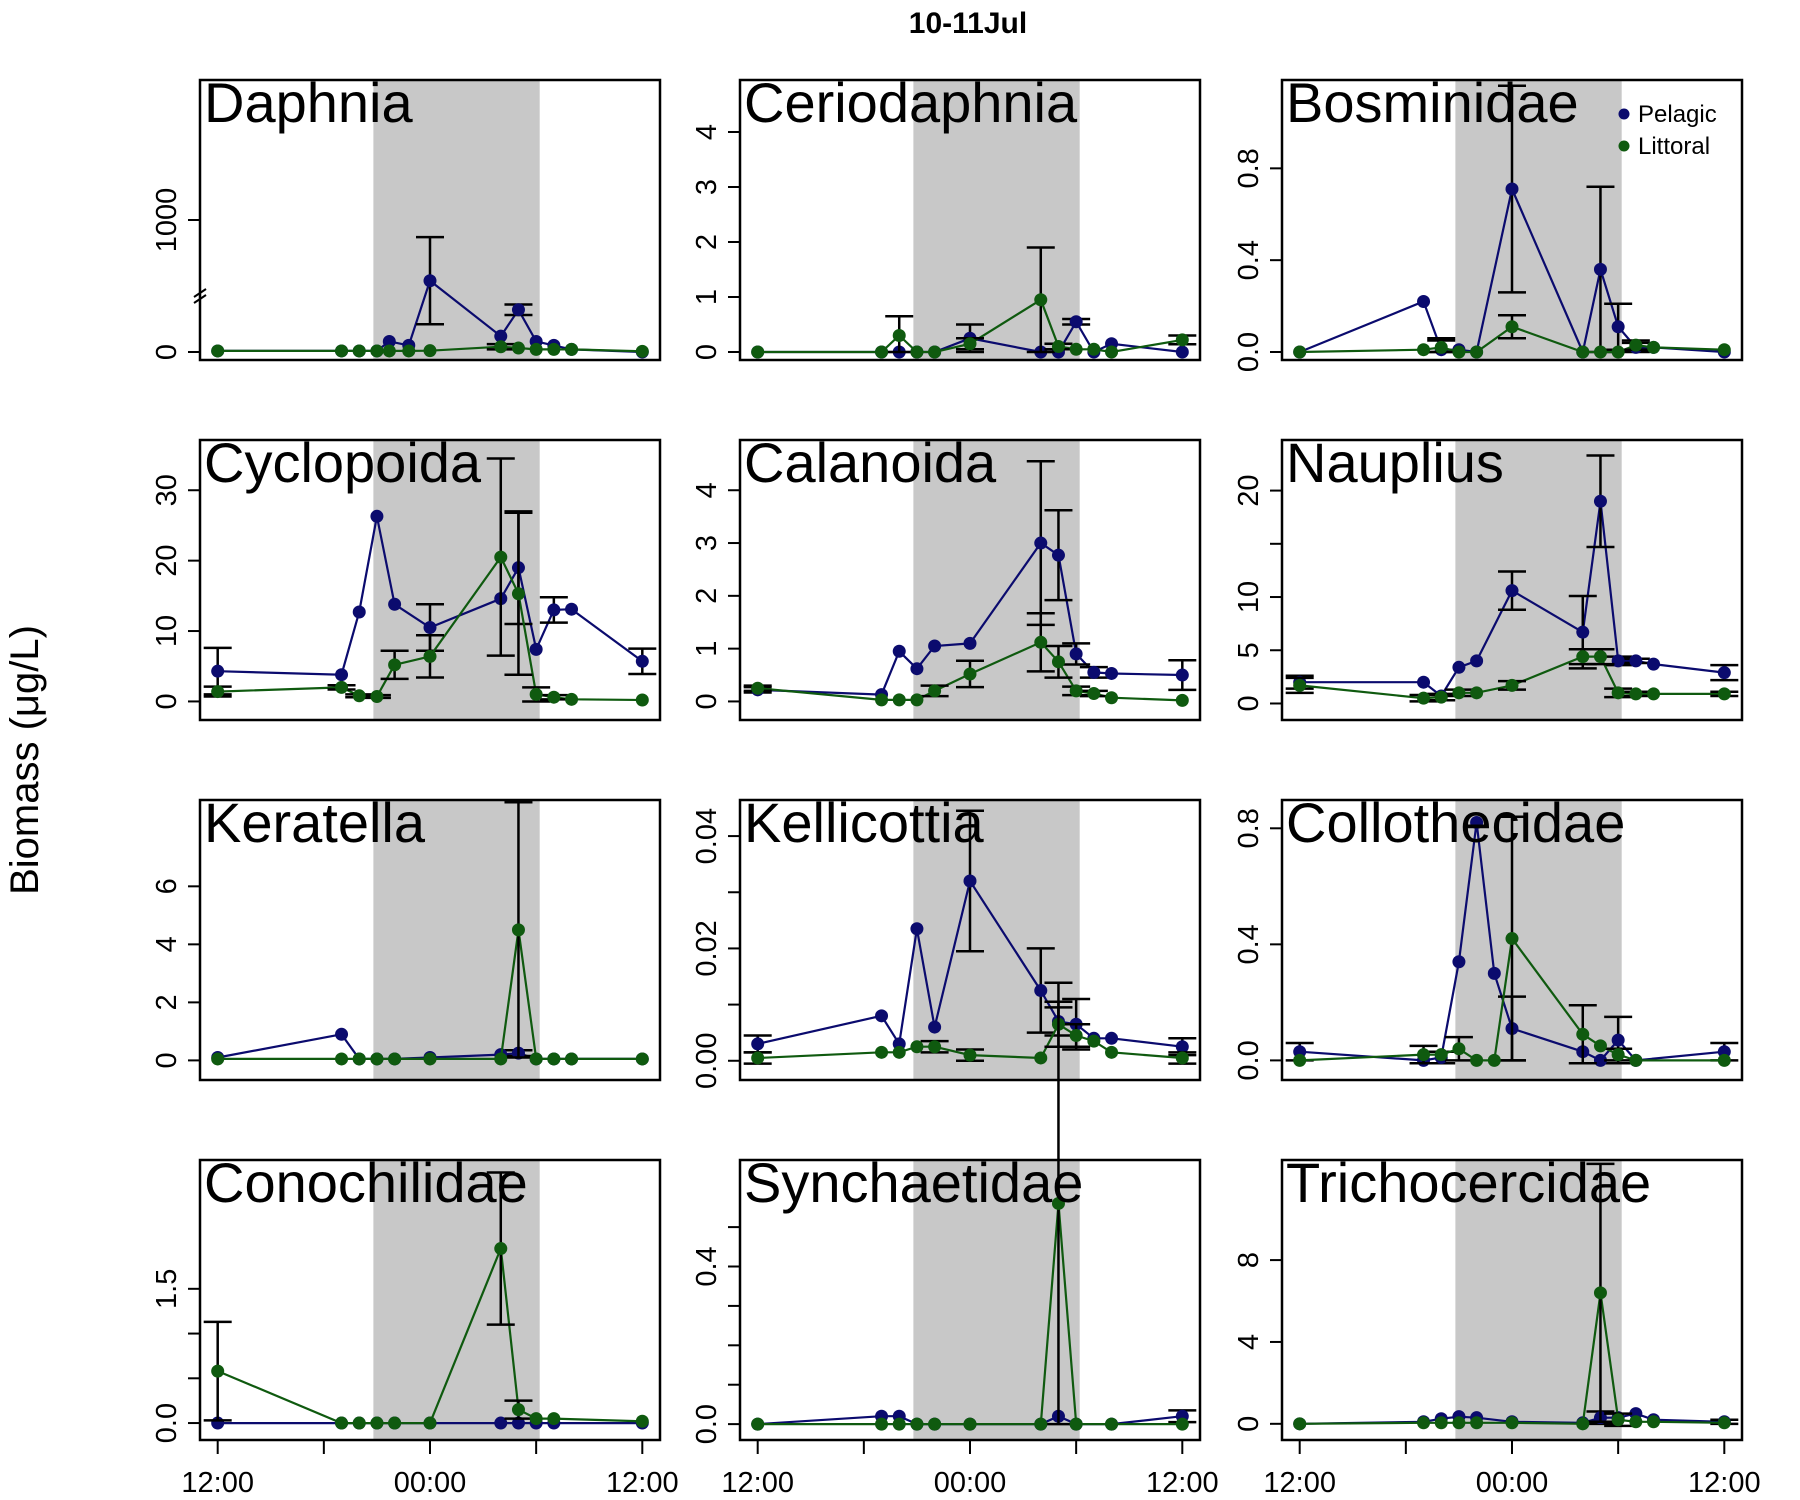 This screenshot has width=1800, height=1500. I want to click on panel-conochilidae: 0.0 1.5 12:00 00:00 12:00 Conochilidae, so click(415, 1325).